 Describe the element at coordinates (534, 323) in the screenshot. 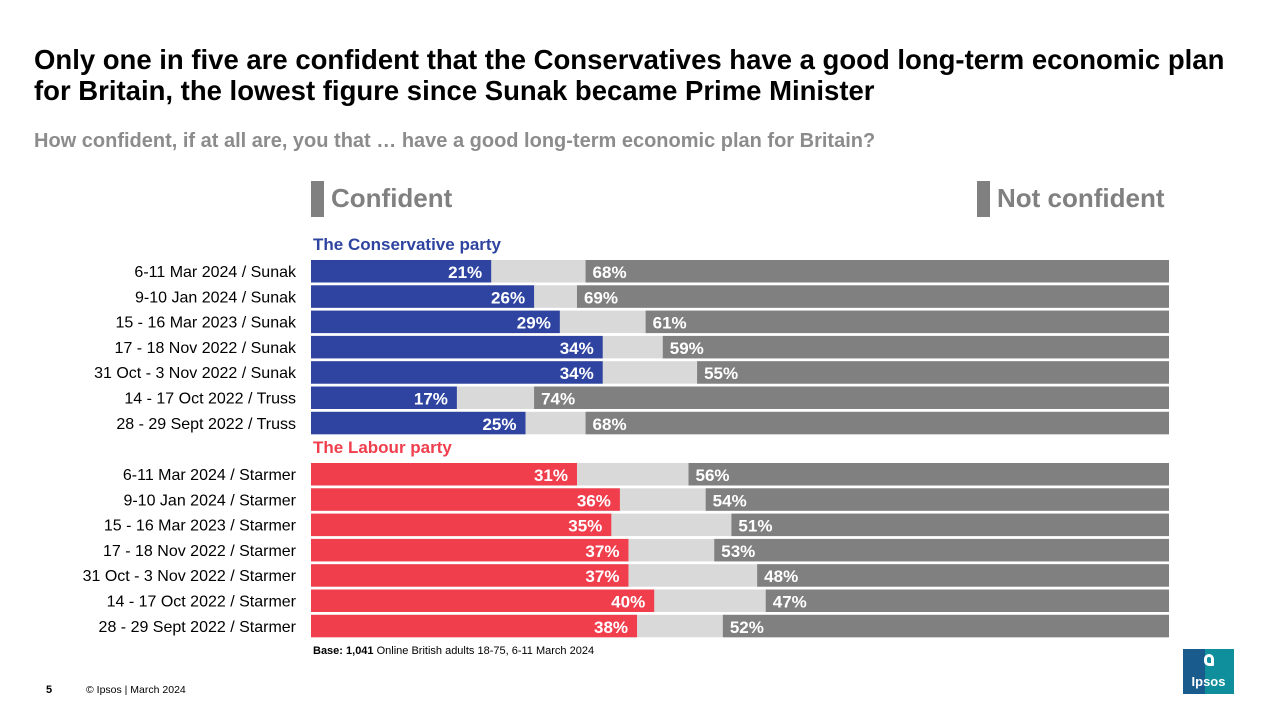

I see `confident-value-label: 29%` at that location.